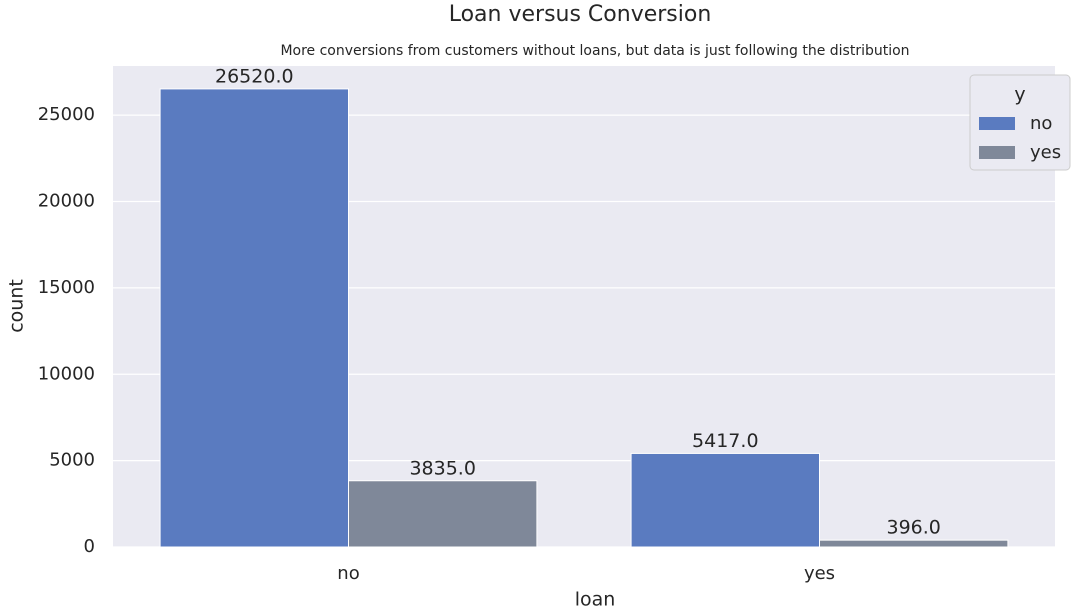  Describe the element at coordinates (348, 573) in the screenshot. I see `x-tick-label: no` at that location.